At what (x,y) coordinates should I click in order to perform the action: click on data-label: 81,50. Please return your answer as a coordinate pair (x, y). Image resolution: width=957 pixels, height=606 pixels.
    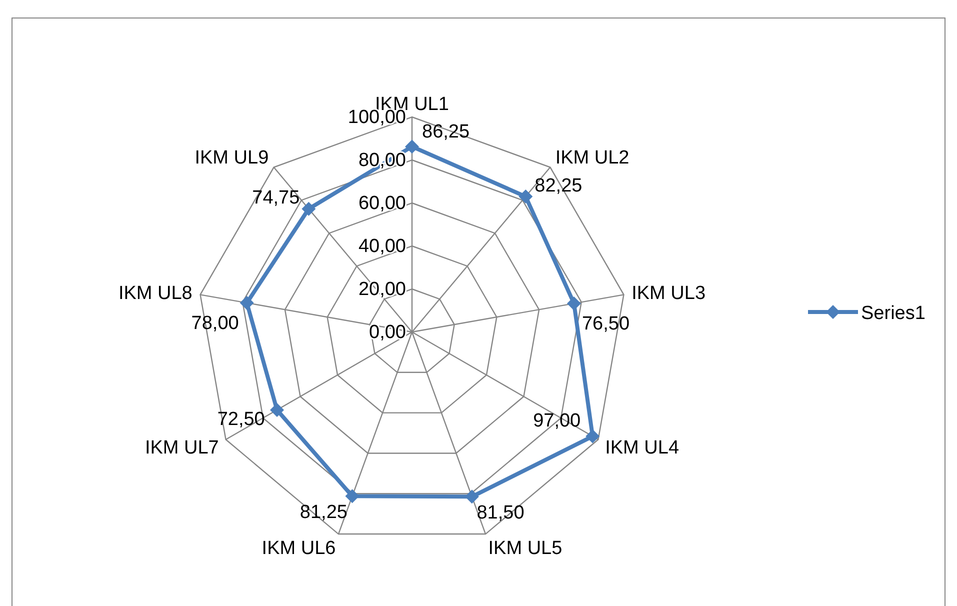
    Looking at the image, I should click on (500, 513).